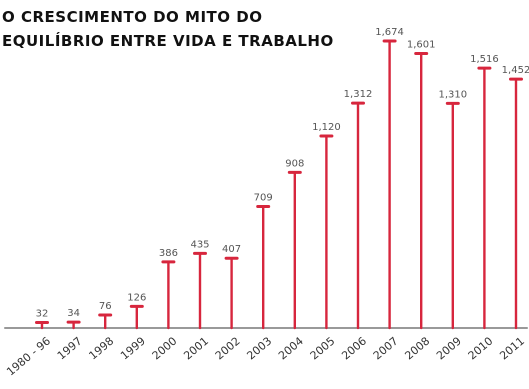  I want to click on data-label: 1,674, so click(389, 32).